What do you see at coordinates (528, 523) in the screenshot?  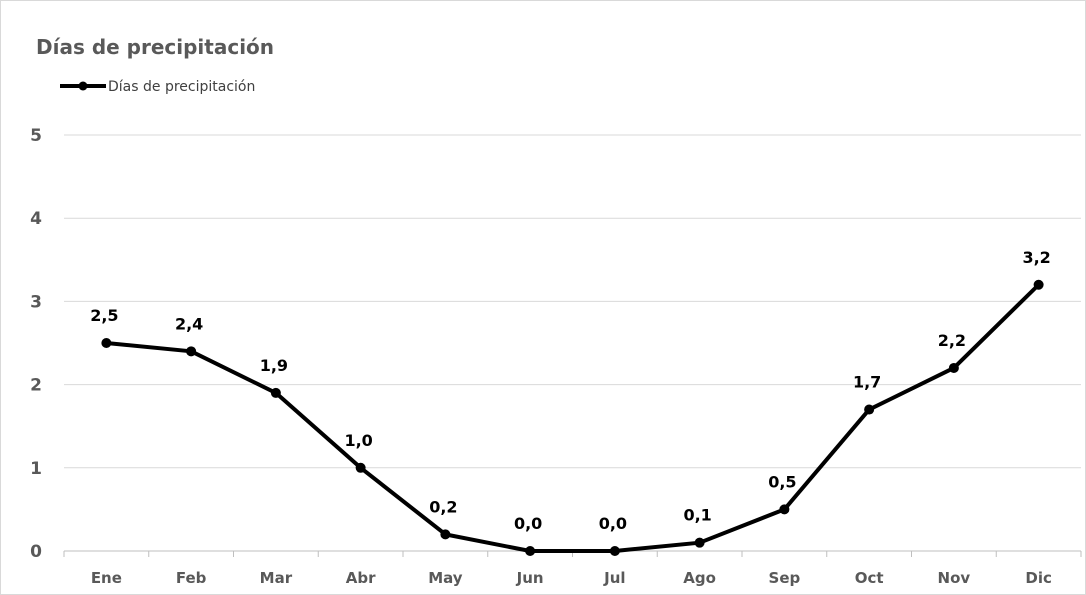 I see `data-label-jun: 0,0` at bounding box center [528, 523].